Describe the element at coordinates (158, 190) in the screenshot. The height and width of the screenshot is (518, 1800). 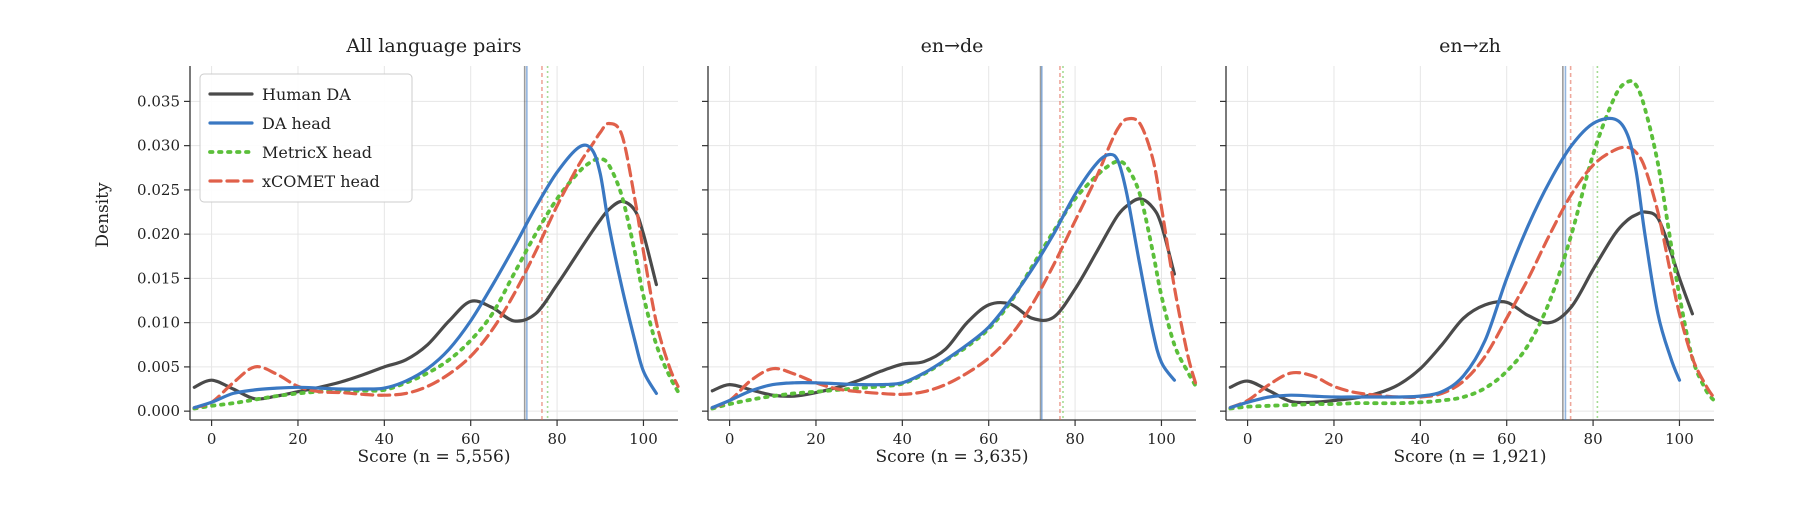
I see `y-tick-label: 0.025` at that location.